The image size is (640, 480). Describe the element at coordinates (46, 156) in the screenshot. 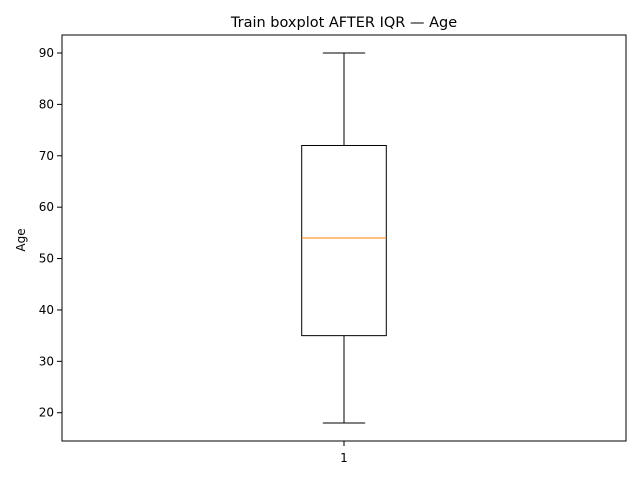

I see `y-tick-label: 70` at that location.